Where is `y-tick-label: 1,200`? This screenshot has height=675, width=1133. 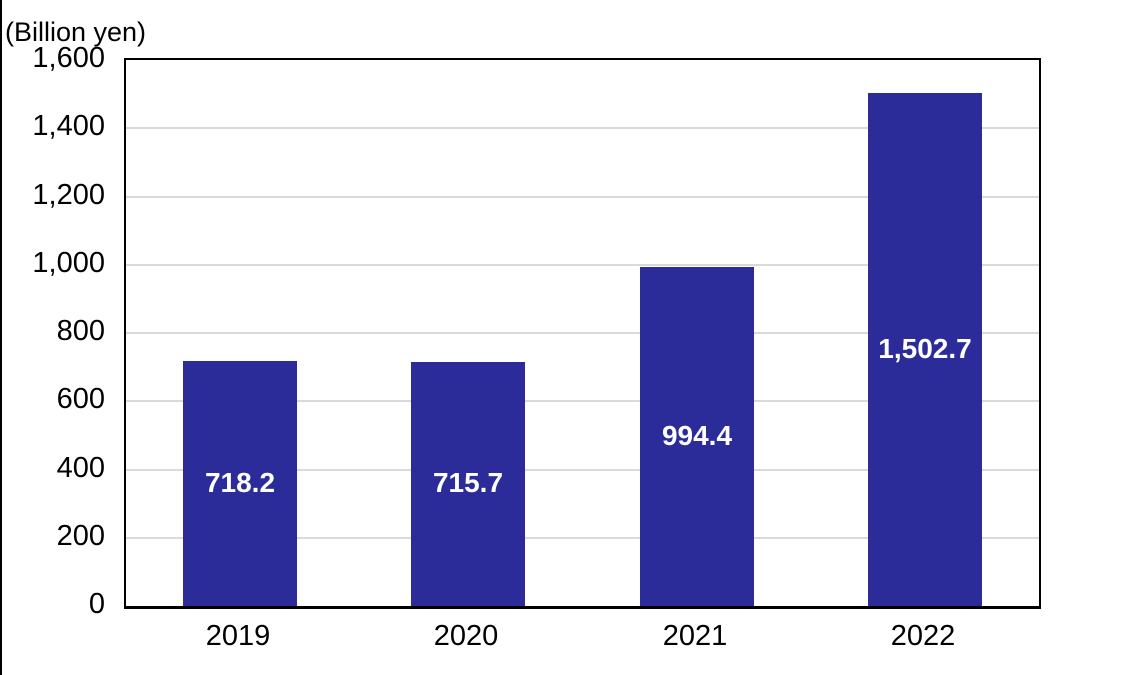 y-tick-label: 1,200 is located at coordinates (68, 195).